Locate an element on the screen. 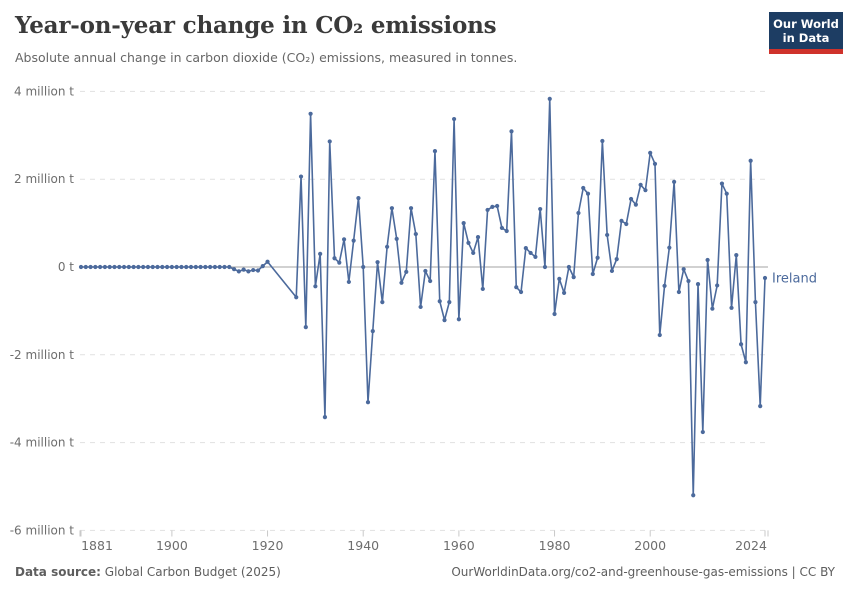 Image resolution: width=850 pixels, height=600 pixels. data-source-value: Global Carbon Budget (2025) is located at coordinates (190, 572).